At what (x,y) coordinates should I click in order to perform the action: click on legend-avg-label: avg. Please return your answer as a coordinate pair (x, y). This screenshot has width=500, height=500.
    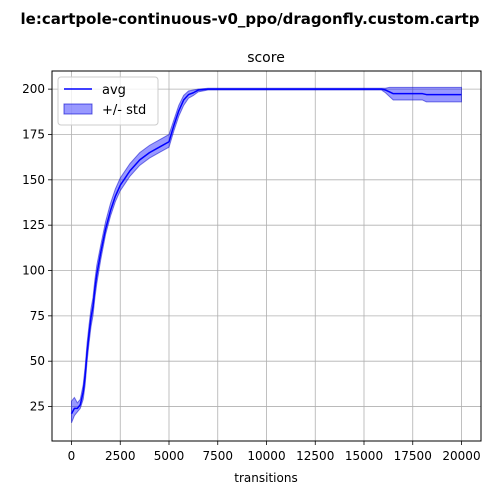
    Looking at the image, I should click on (114, 90).